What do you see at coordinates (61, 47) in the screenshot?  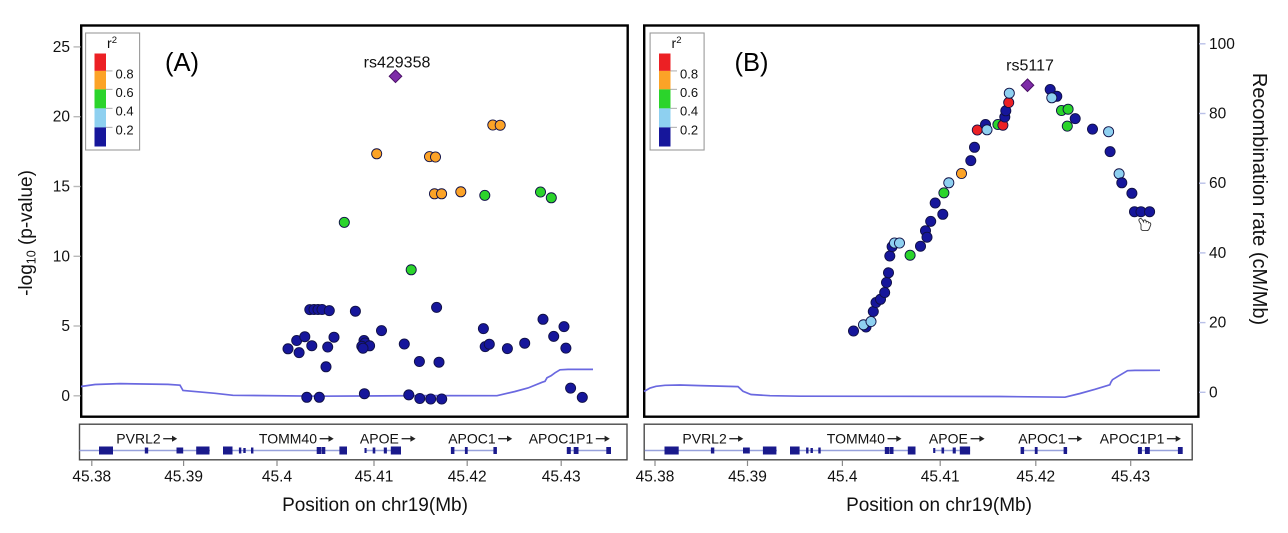 I see `svg-text: 25` at bounding box center [61, 47].